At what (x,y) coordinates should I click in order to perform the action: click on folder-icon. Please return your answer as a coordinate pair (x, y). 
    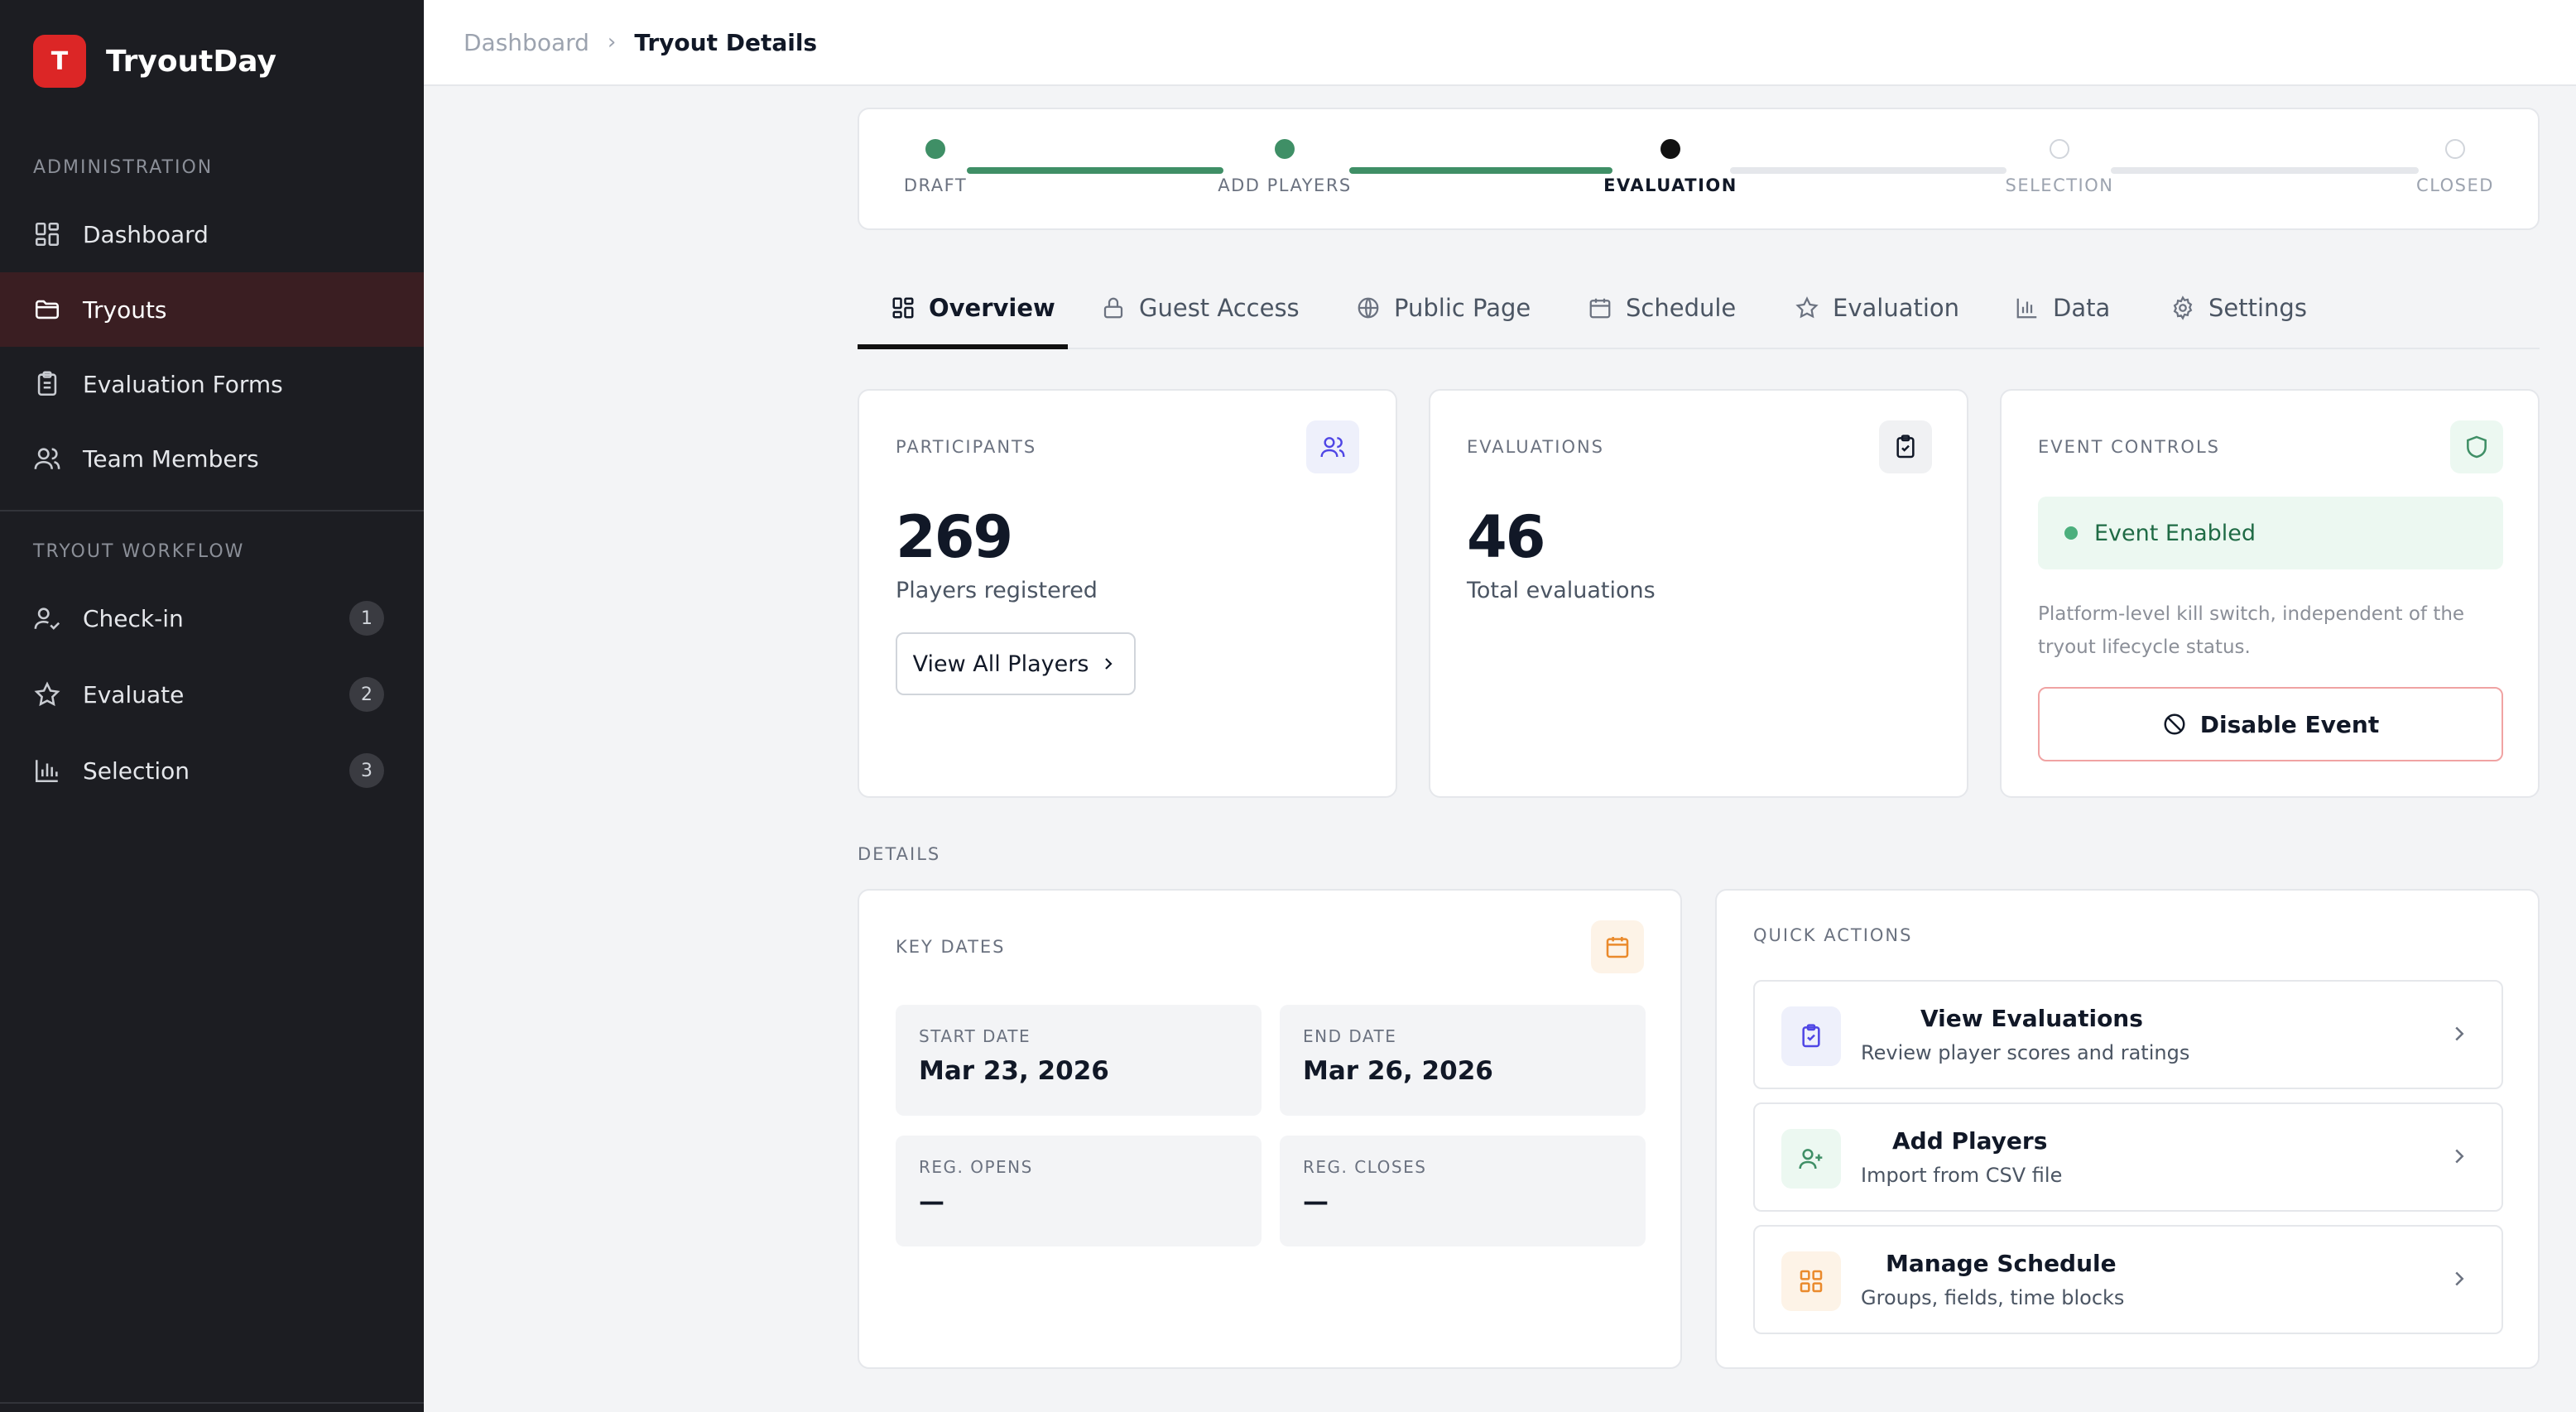
    Looking at the image, I should click on (47, 309).